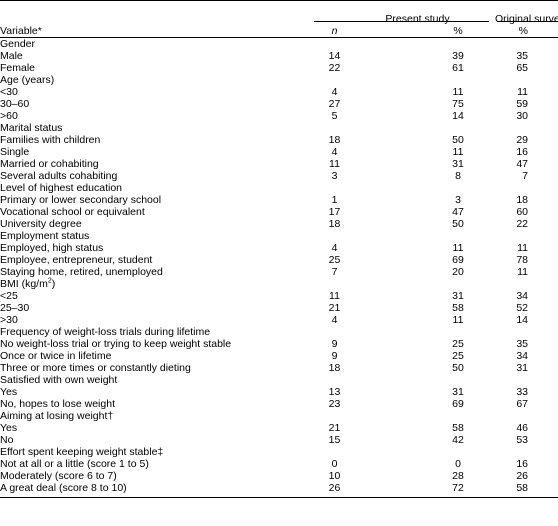 The width and height of the screenshot is (558, 526). What do you see at coordinates (49, 164) in the screenshot?
I see `row-label: Married or cohabiting` at bounding box center [49, 164].